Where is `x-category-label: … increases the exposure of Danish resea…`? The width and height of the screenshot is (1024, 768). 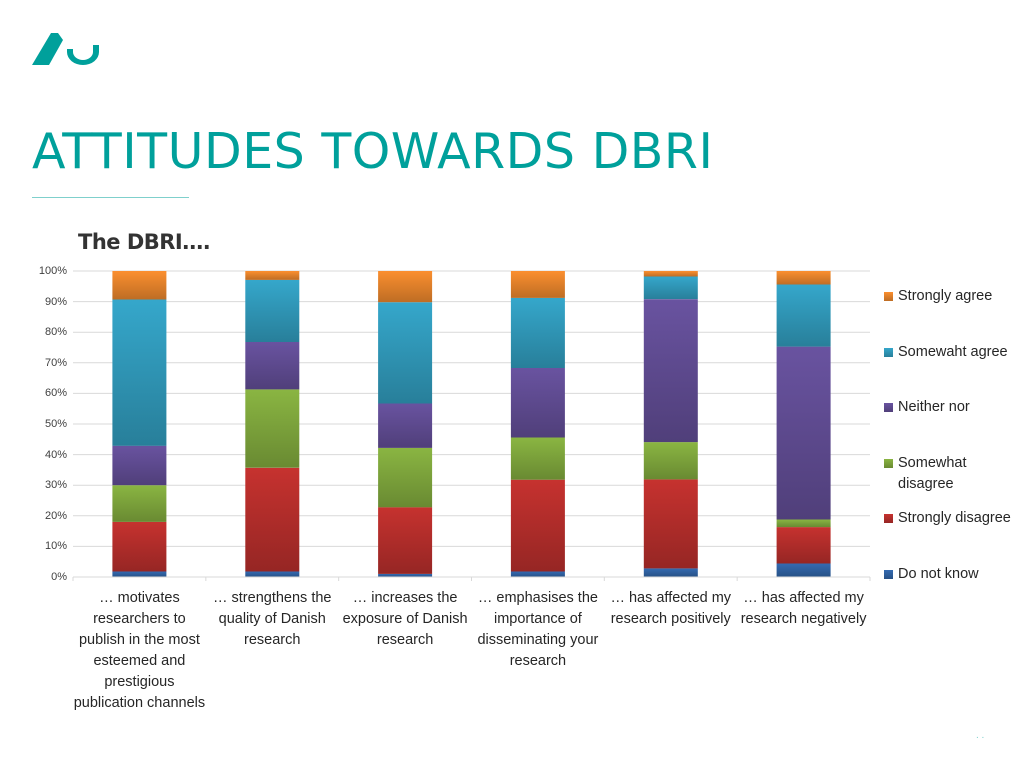
x-category-label: … increases the exposure of Danish resea… is located at coordinates (405, 619).